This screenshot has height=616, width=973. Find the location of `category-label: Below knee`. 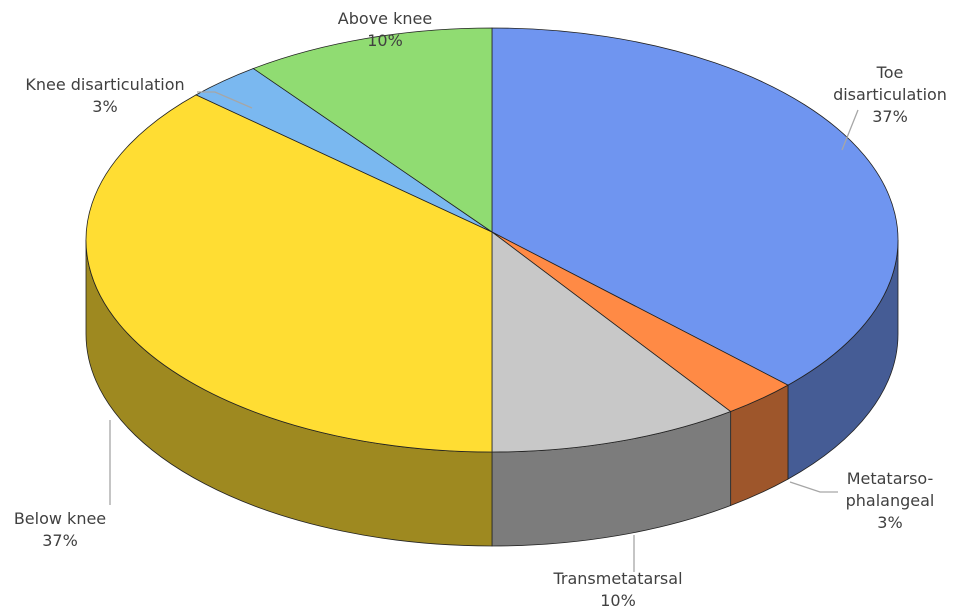

category-label: Below knee is located at coordinates (60, 518).